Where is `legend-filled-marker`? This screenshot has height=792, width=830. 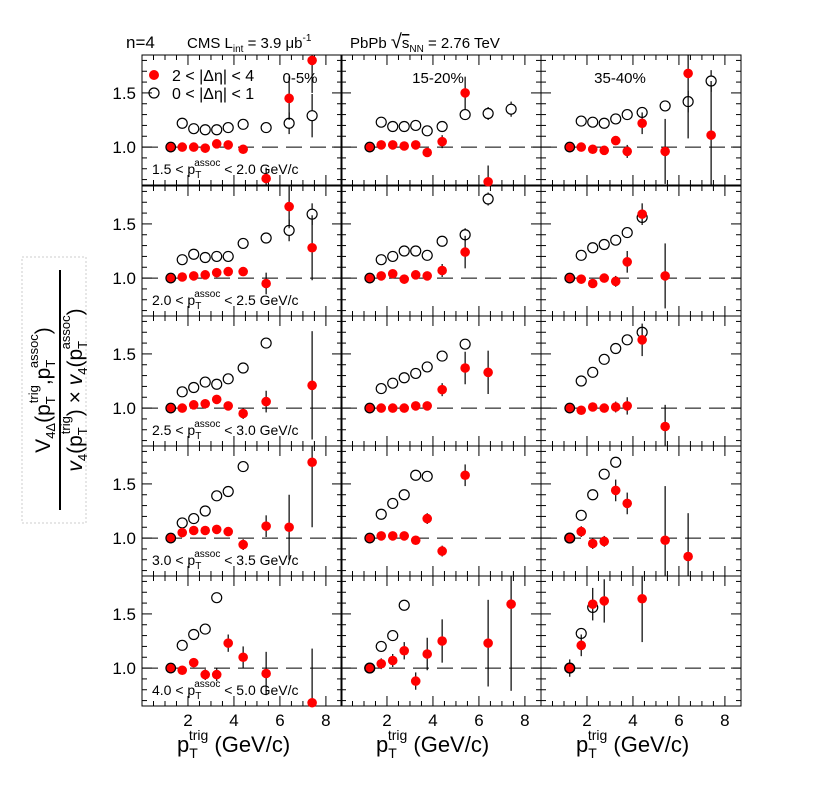 legend-filled-marker is located at coordinates (154, 75).